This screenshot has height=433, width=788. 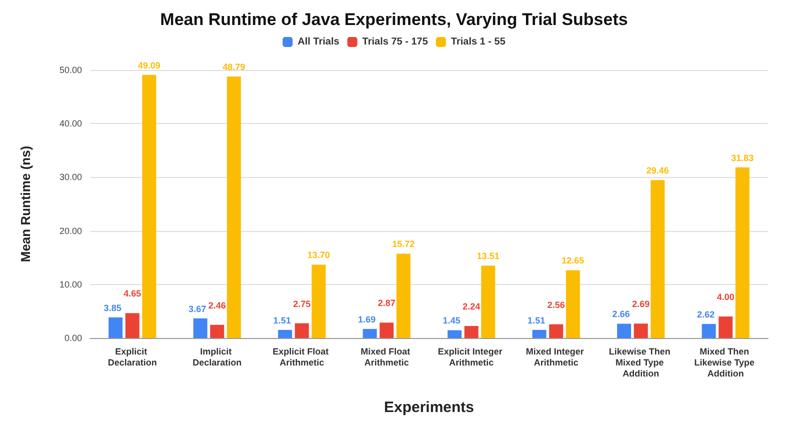 What do you see at coordinates (641, 304) in the screenshot?
I see `data-label: 2.69` at bounding box center [641, 304].